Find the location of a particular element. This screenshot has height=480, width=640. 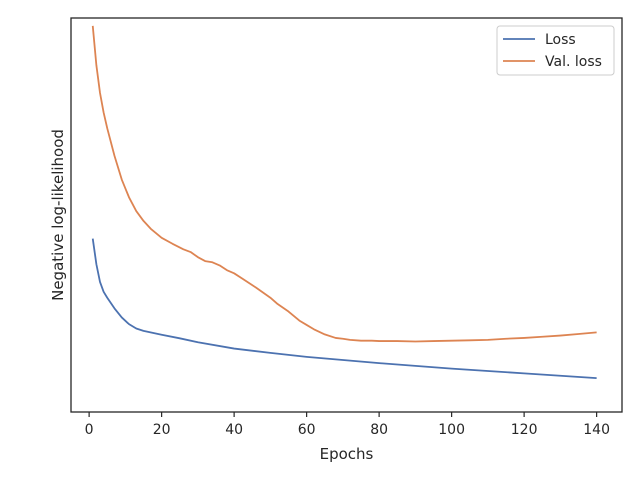

x-tick-label: 140 is located at coordinates (596, 430).